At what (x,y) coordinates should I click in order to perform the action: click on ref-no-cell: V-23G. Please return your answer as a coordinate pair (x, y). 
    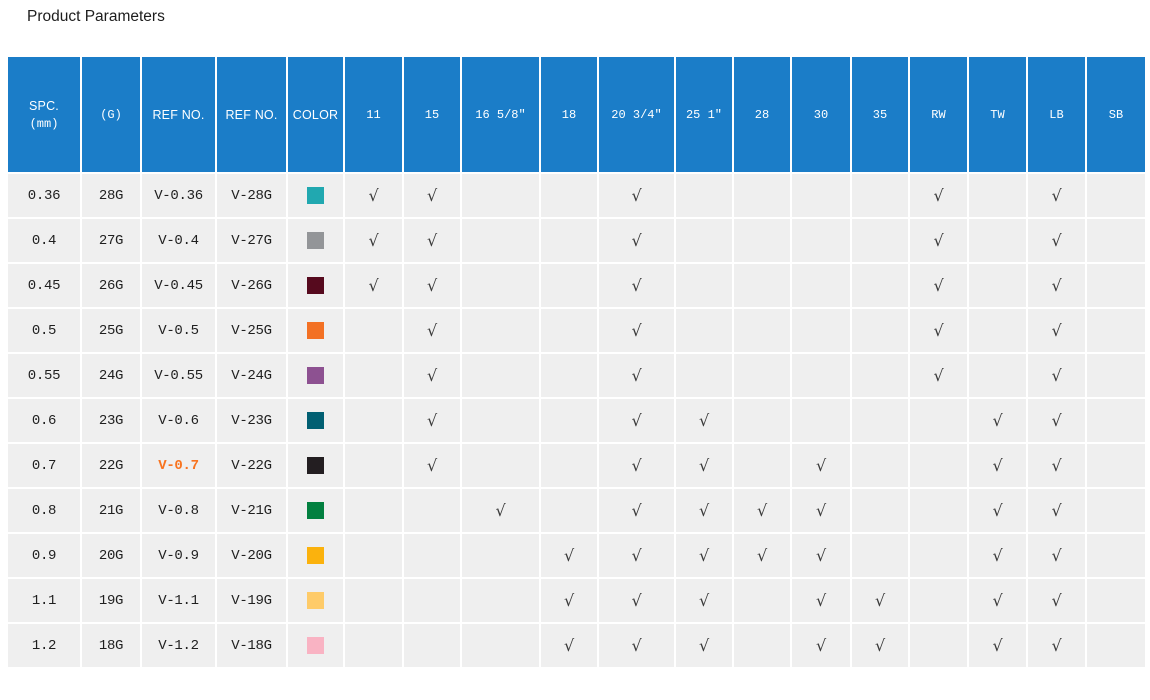
    Looking at the image, I should click on (251, 420).